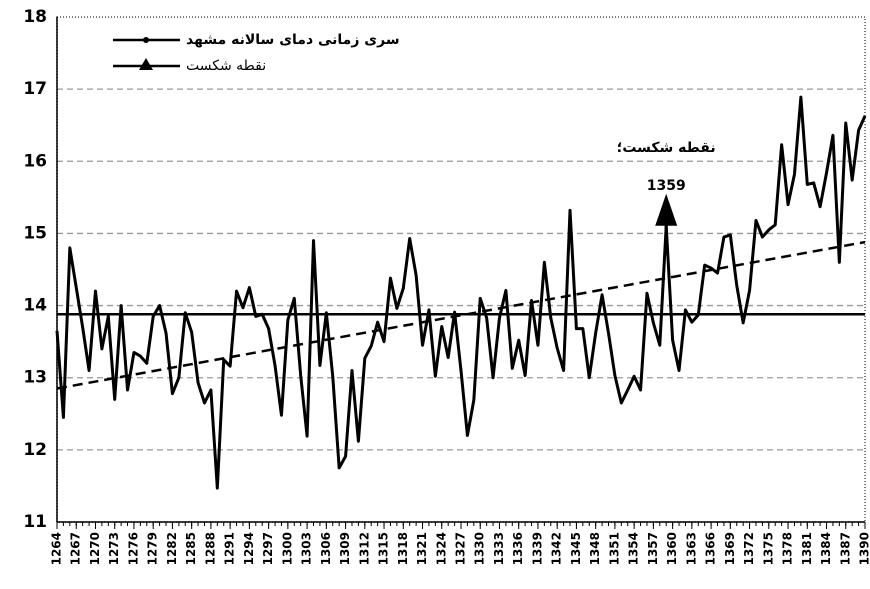  What do you see at coordinates (711, 548) in the screenshot?
I see `x-tick-label: 1366` at bounding box center [711, 548].